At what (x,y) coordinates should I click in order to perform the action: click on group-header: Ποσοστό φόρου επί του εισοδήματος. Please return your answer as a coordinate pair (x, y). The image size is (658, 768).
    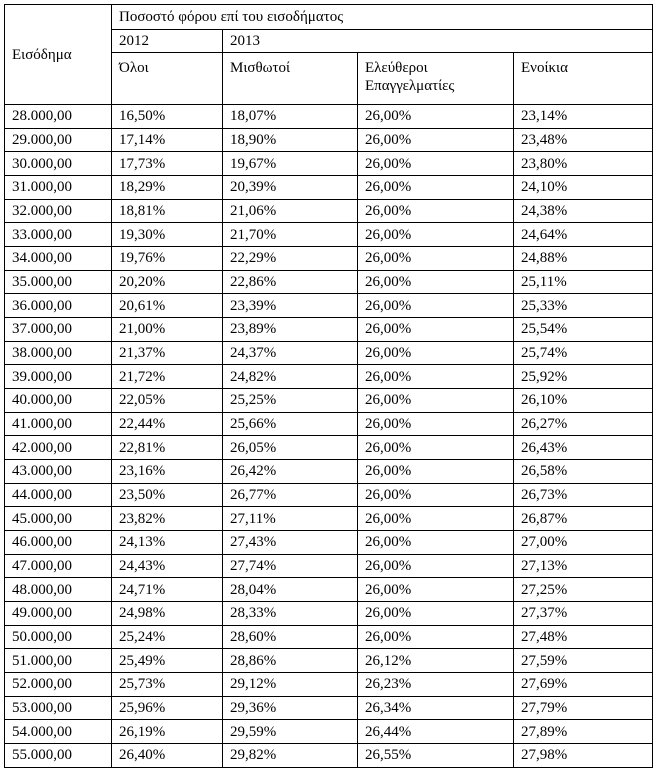
    Looking at the image, I should click on (382, 17).